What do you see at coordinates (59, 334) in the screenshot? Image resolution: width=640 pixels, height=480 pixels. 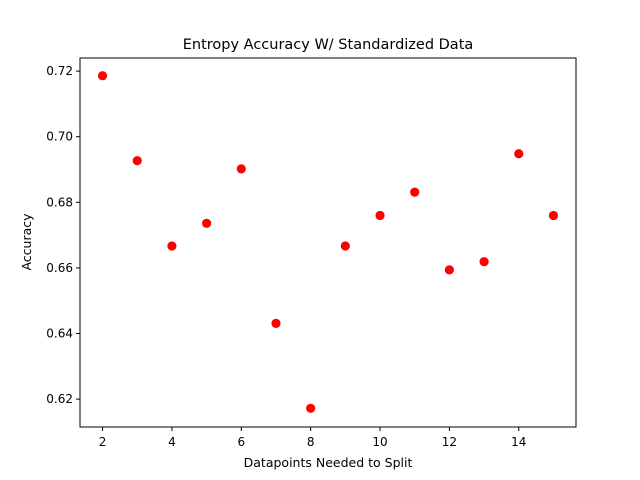 I see `y-tick-label: 0.64` at bounding box center [59, 334].